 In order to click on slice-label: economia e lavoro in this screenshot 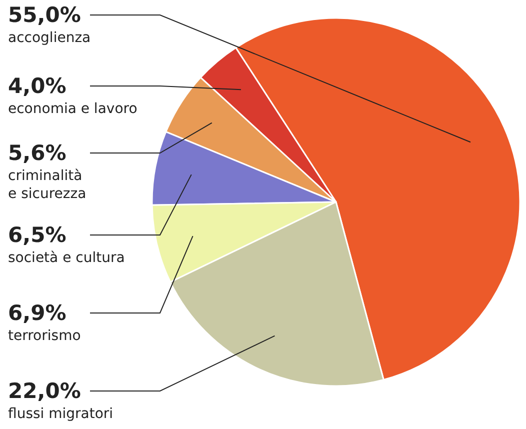, I will do `click(73, 109)`.